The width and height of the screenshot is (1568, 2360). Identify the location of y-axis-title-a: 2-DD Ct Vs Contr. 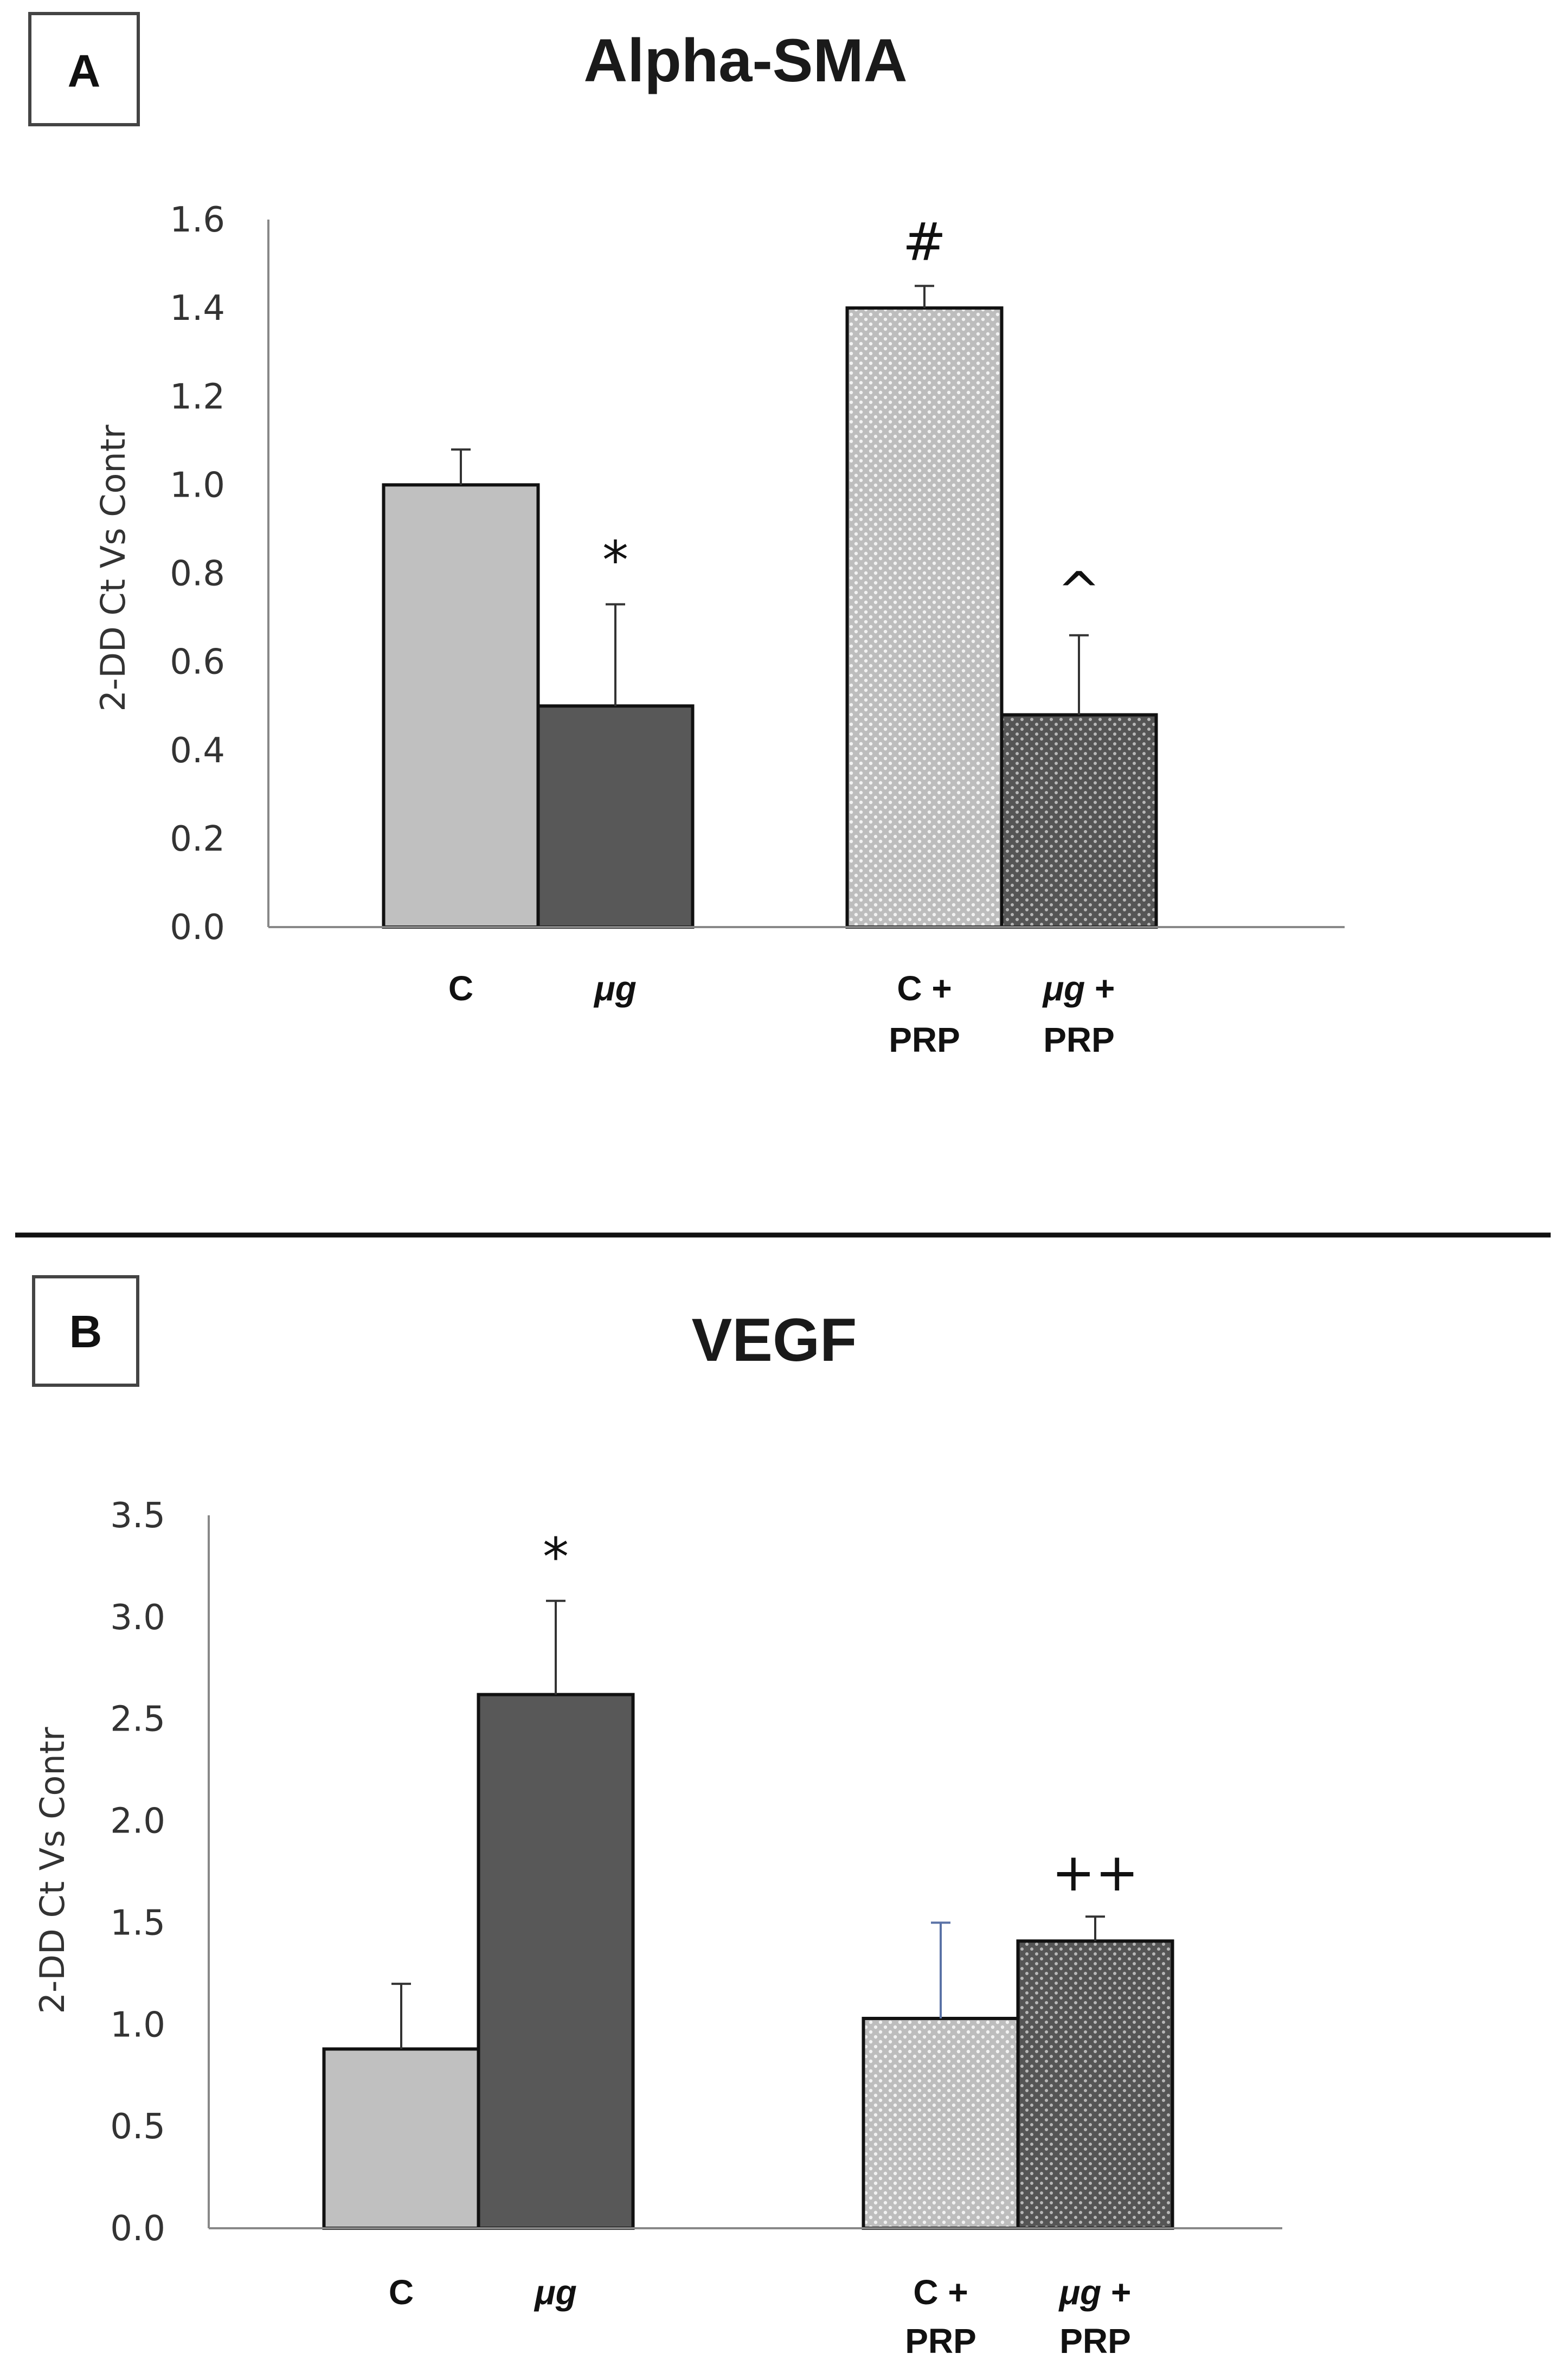
(113, 568).